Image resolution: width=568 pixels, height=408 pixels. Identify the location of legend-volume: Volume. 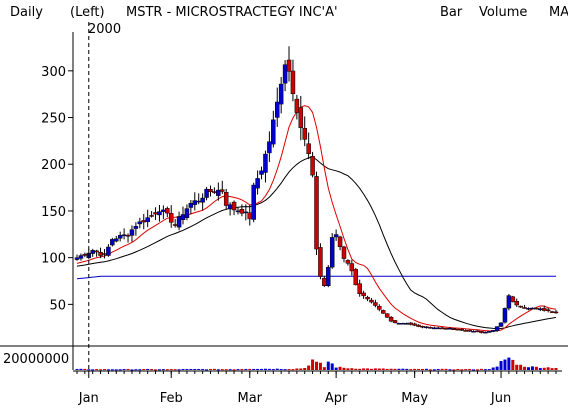
(503, 12).